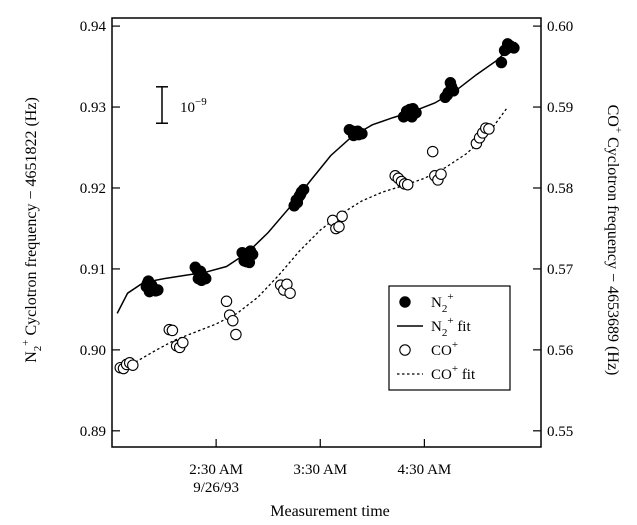 This screenshot has width=637, height=525. What do you see at coordinates (560, 432) in the screenshot?
I see `y-right-tick-label: 0.55` at bounding box center [560, 432].